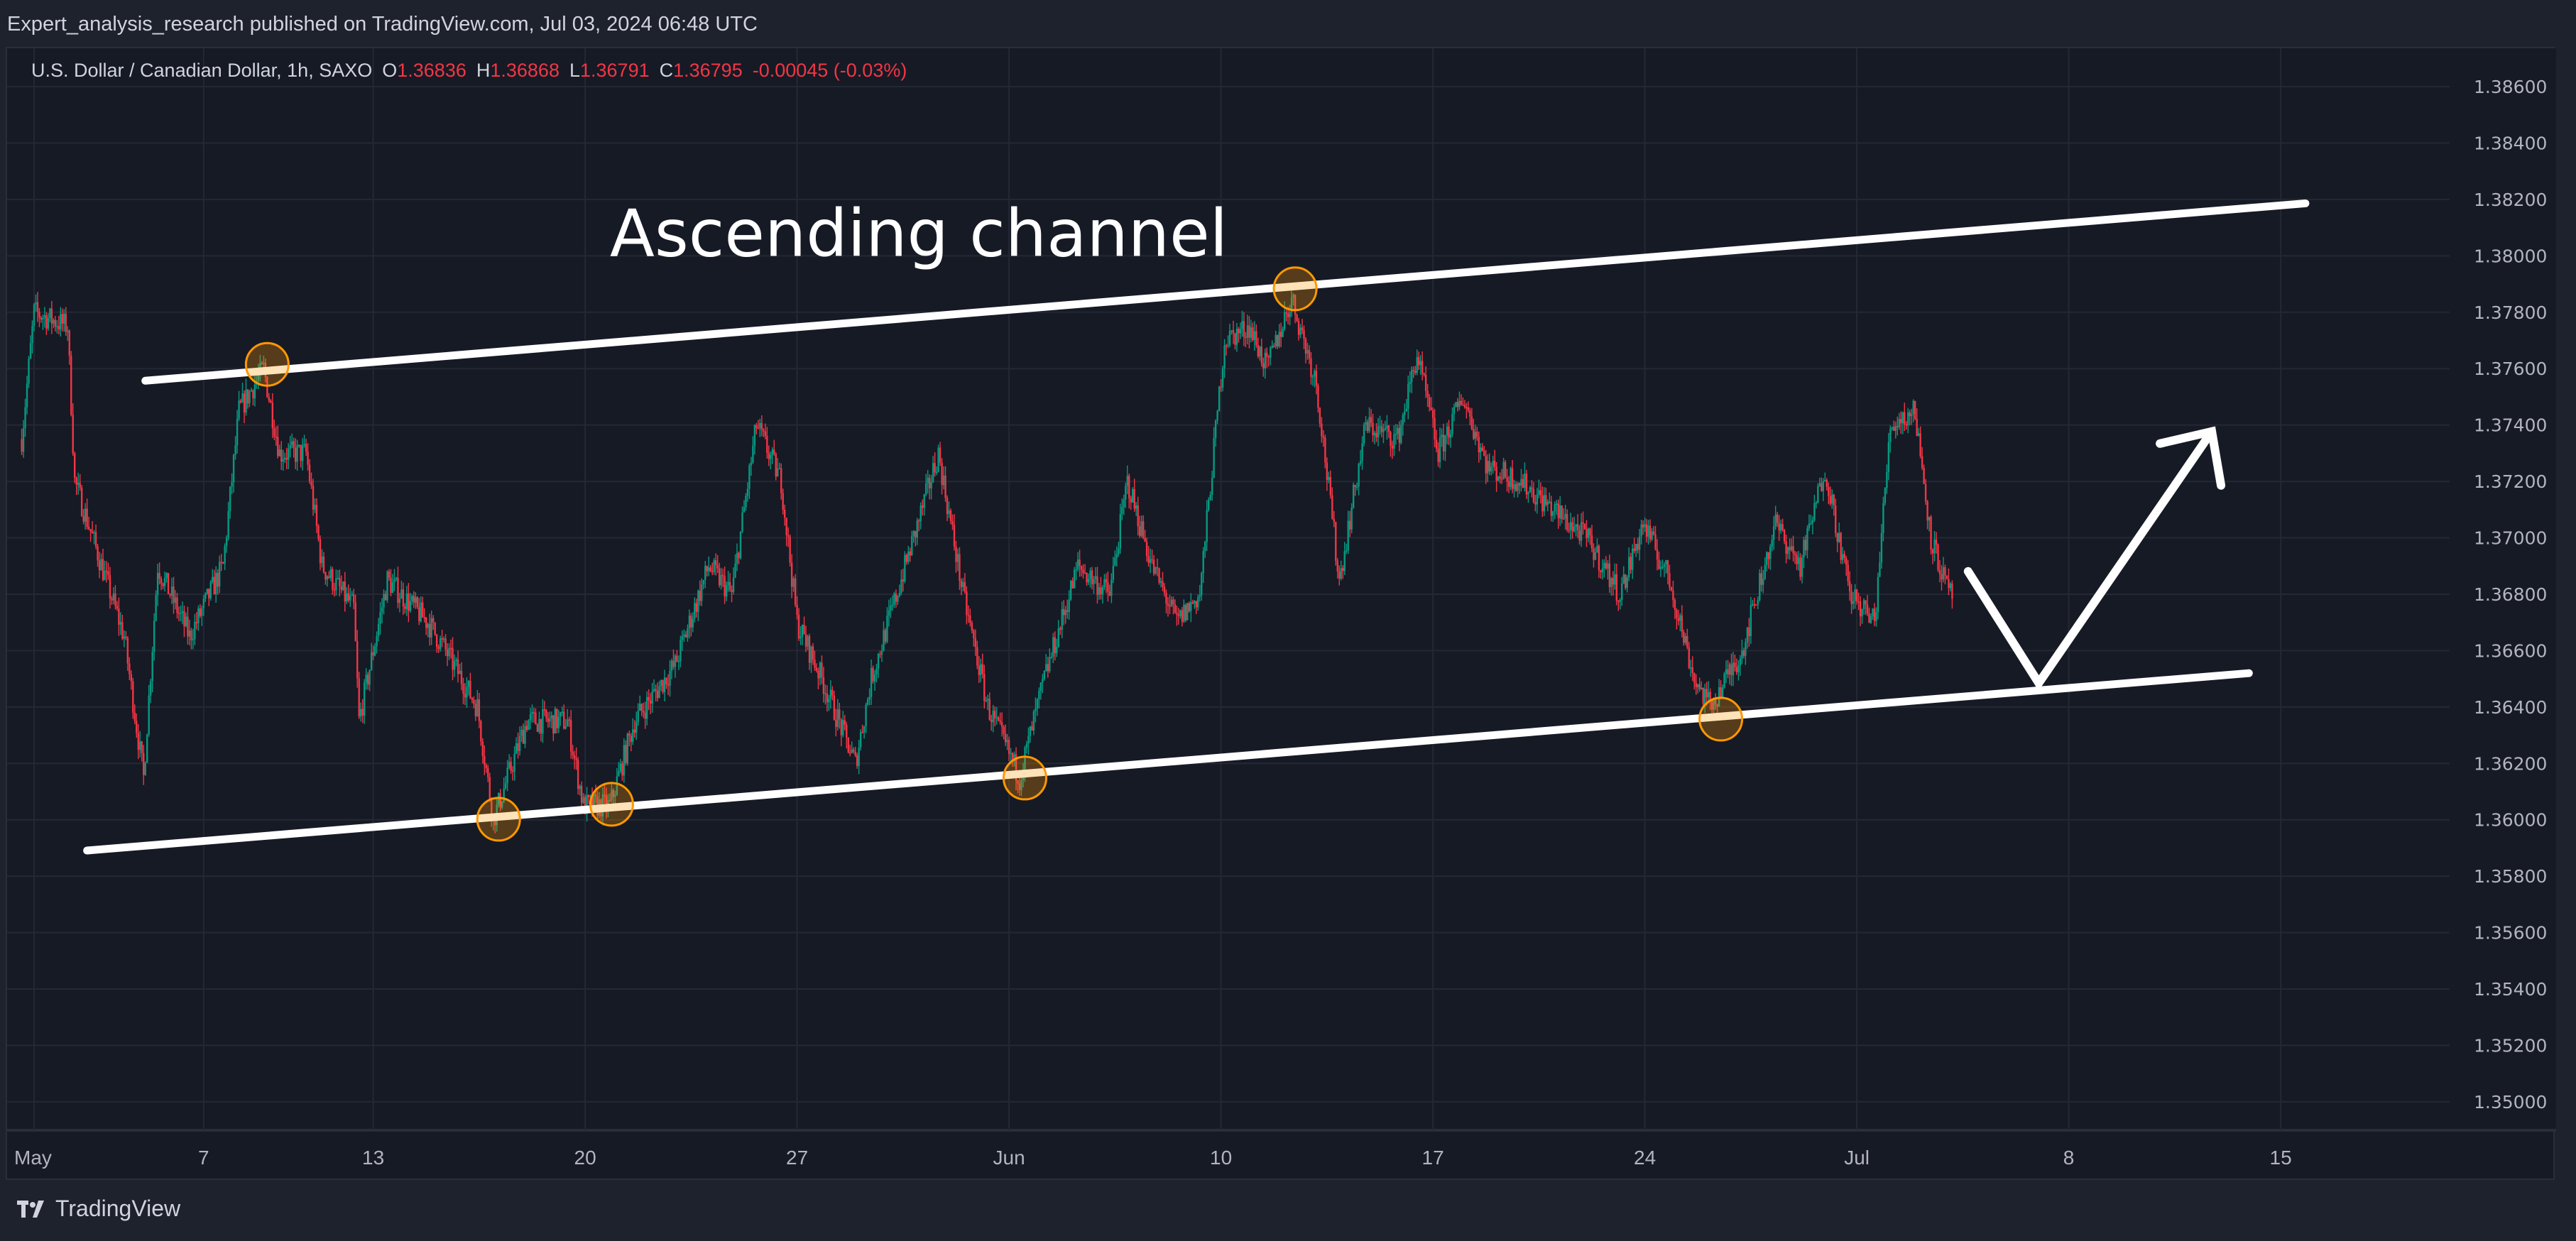 This screenshot has width=2576, height=1241. I want to click on channel-label: Ascending channel, so click(919, 234).